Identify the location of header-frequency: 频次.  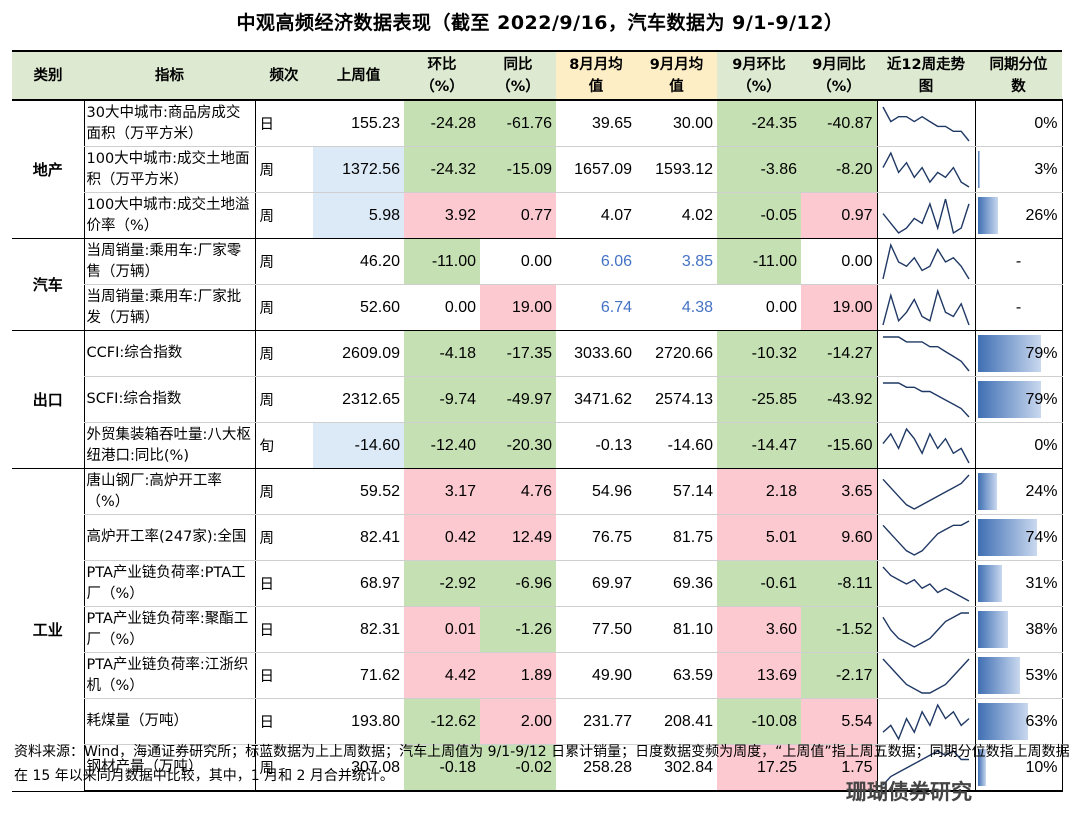
(284, 75).